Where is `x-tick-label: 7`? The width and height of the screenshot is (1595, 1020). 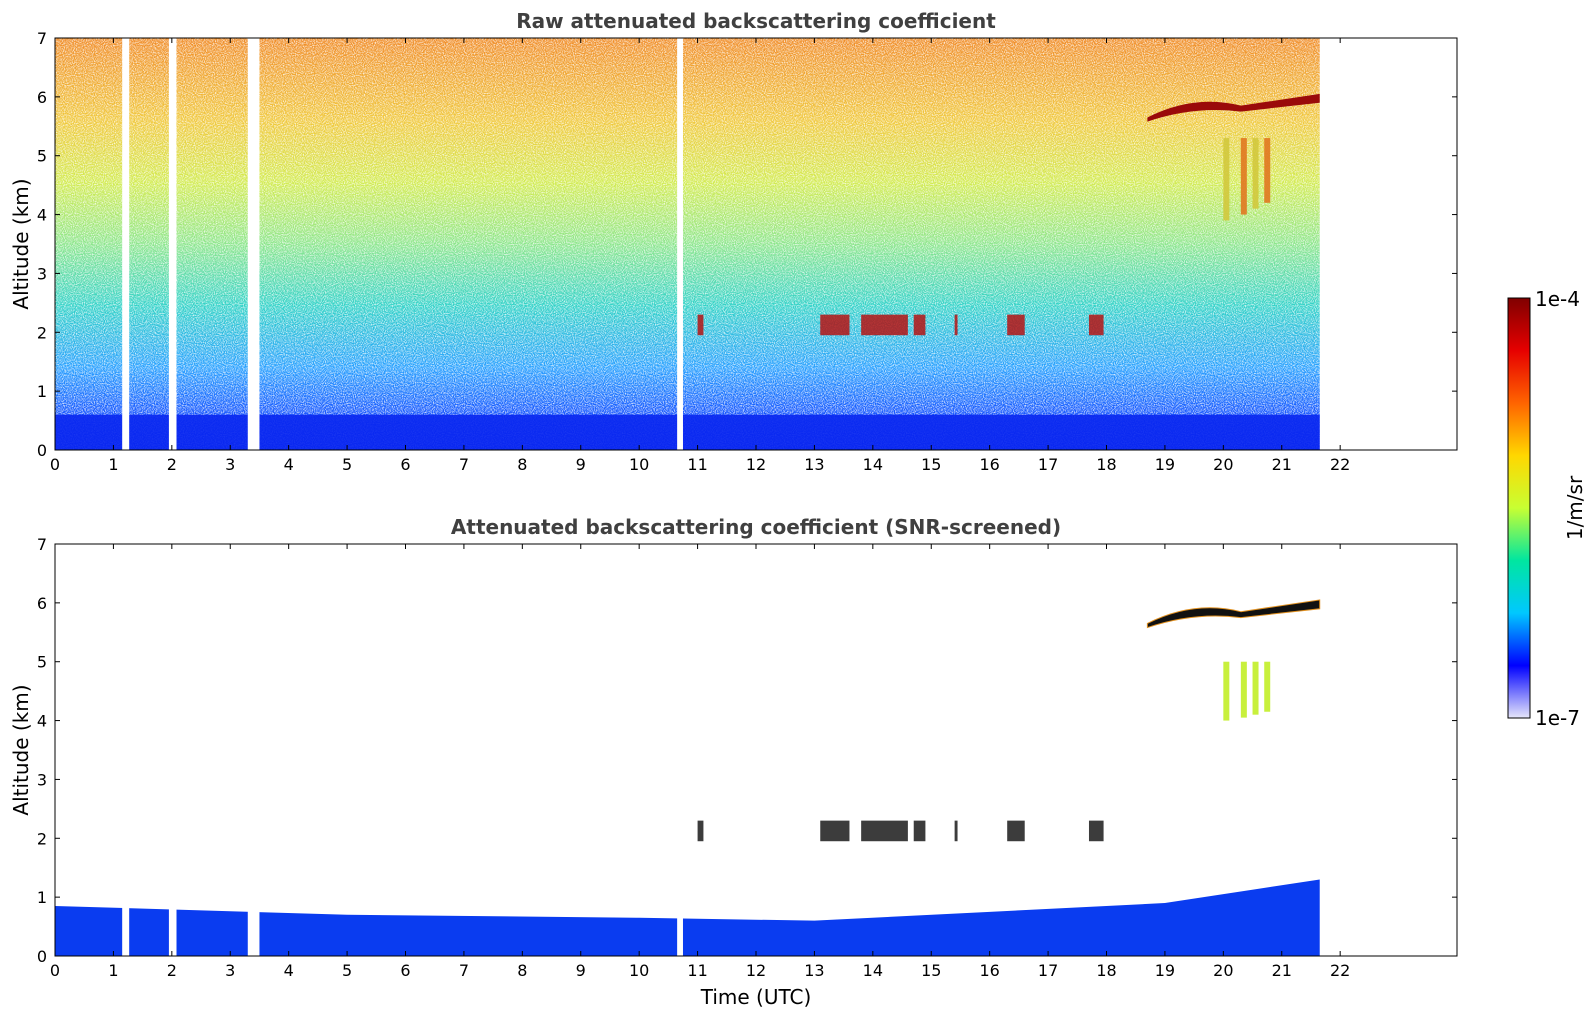 x-tick-label: 7 is located at coordinates (464, 970).